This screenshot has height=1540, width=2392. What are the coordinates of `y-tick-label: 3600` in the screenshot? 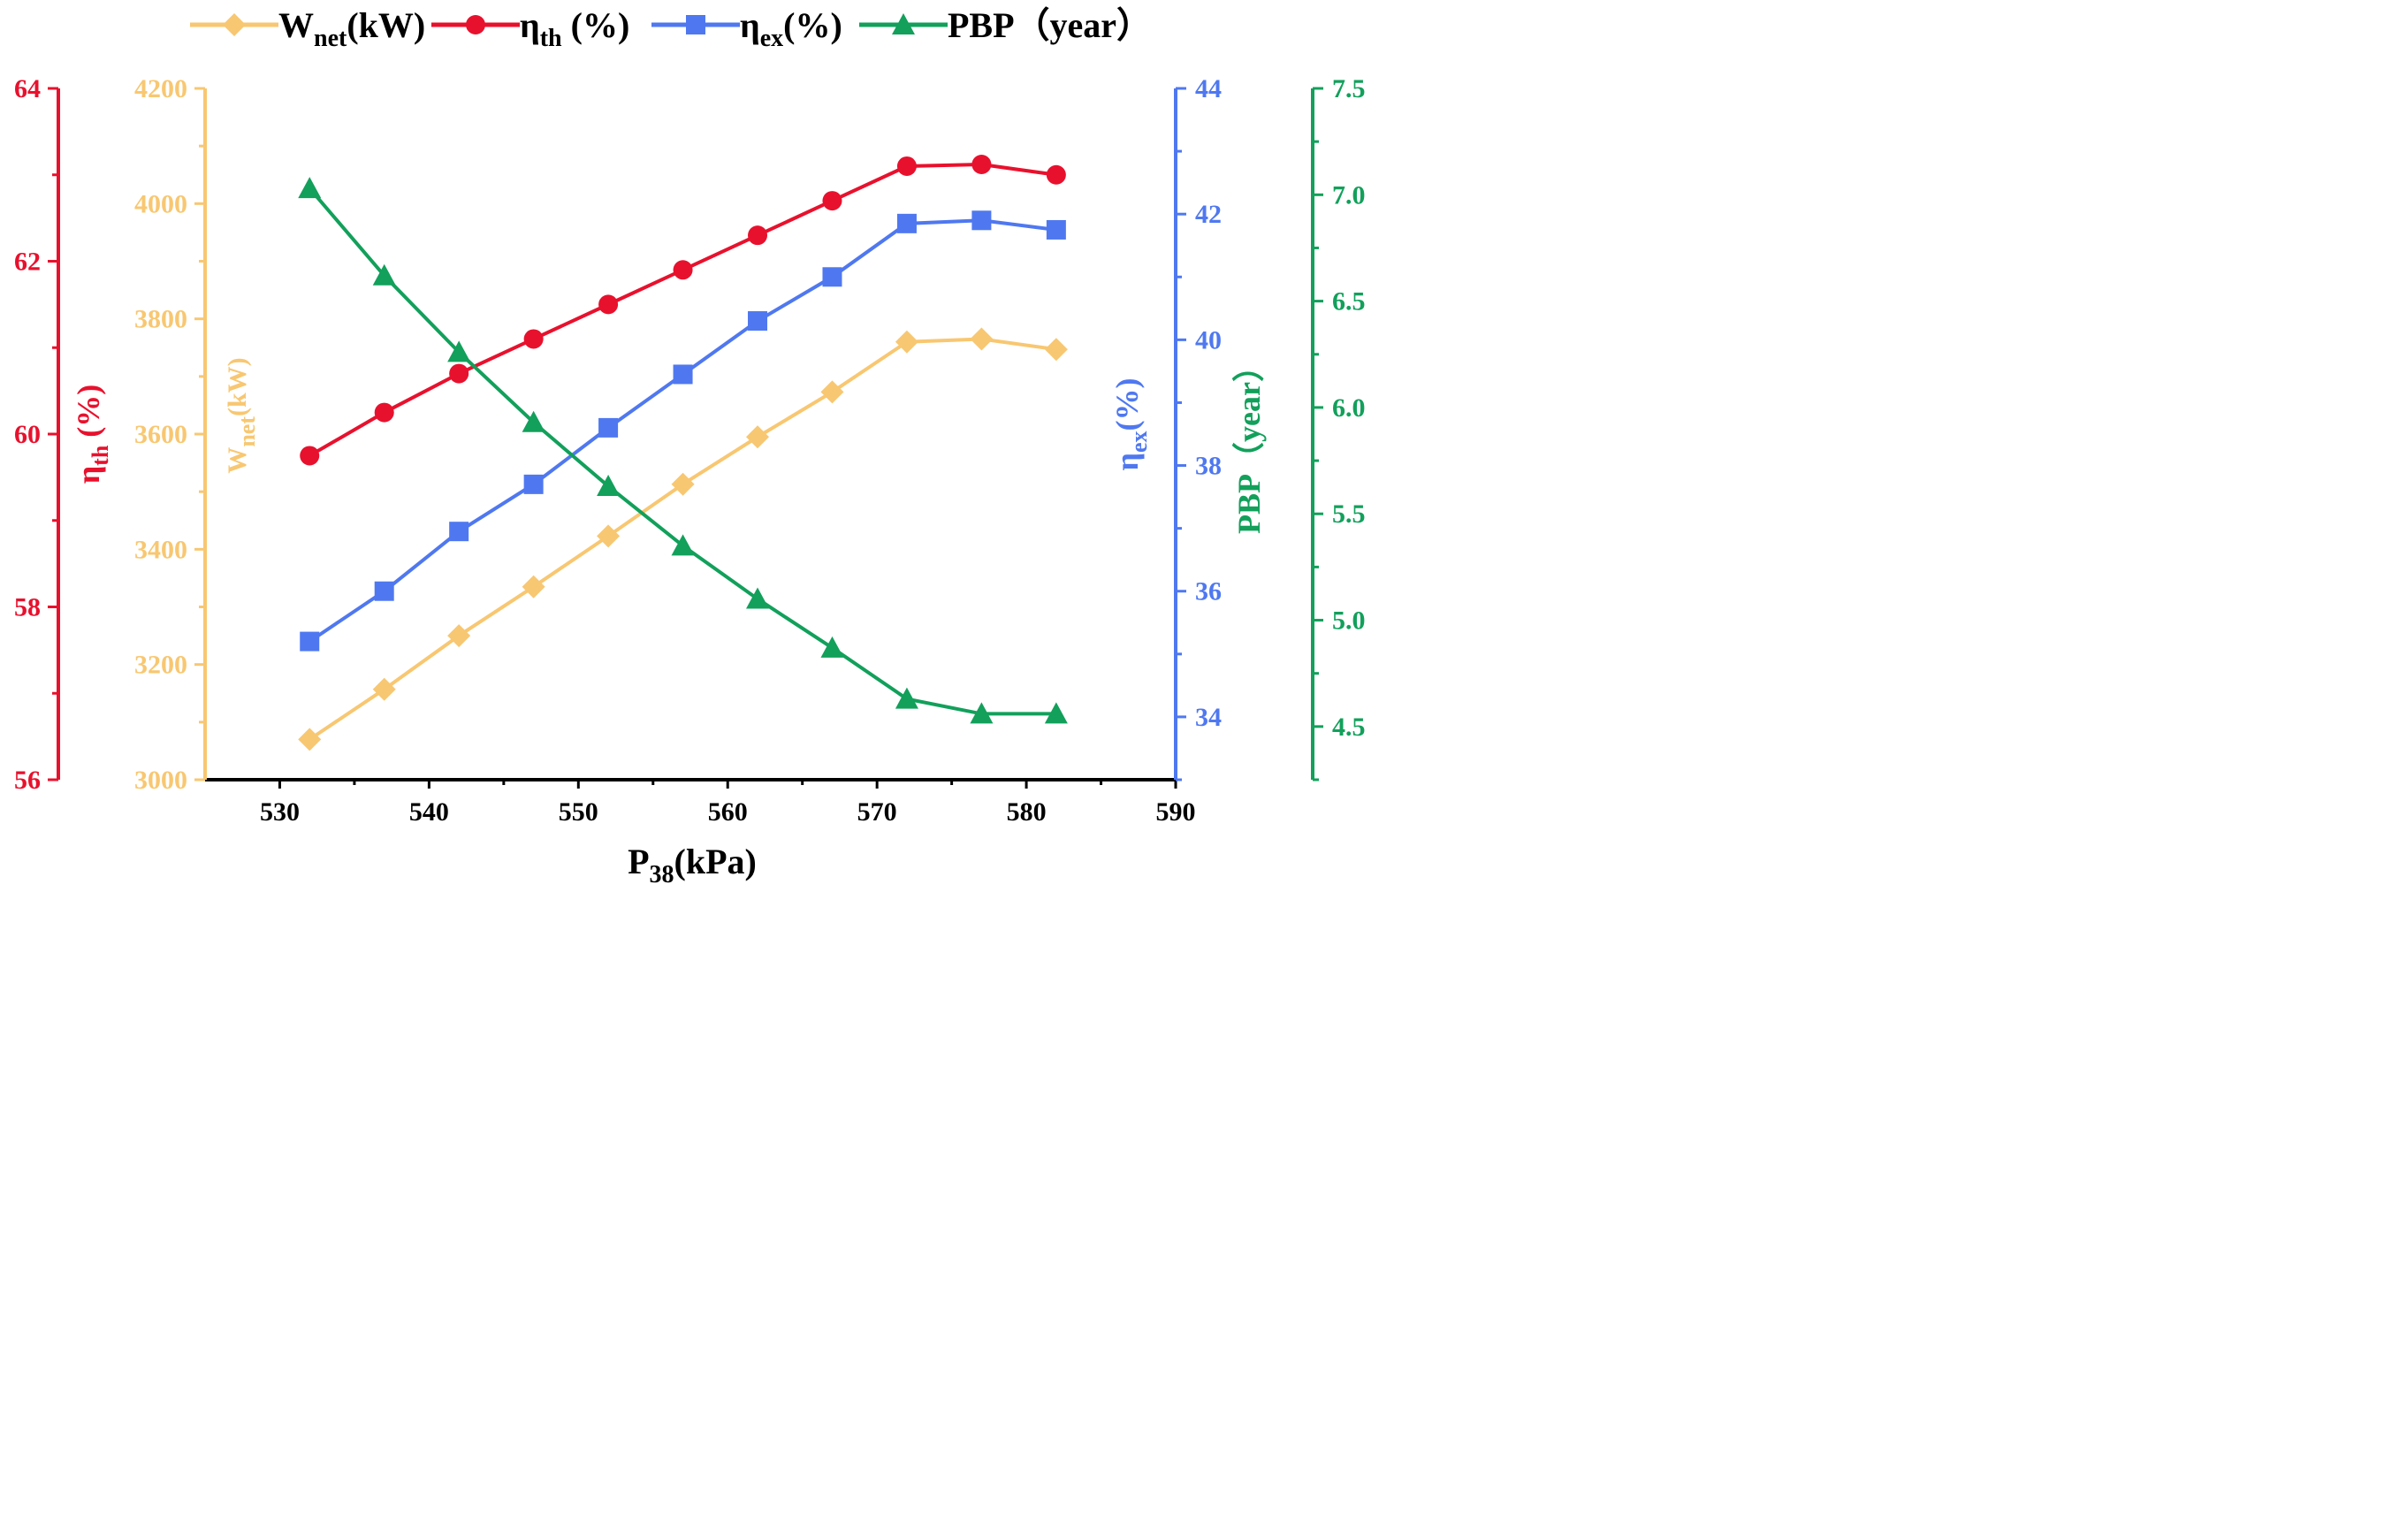 It's located at (160, 435).